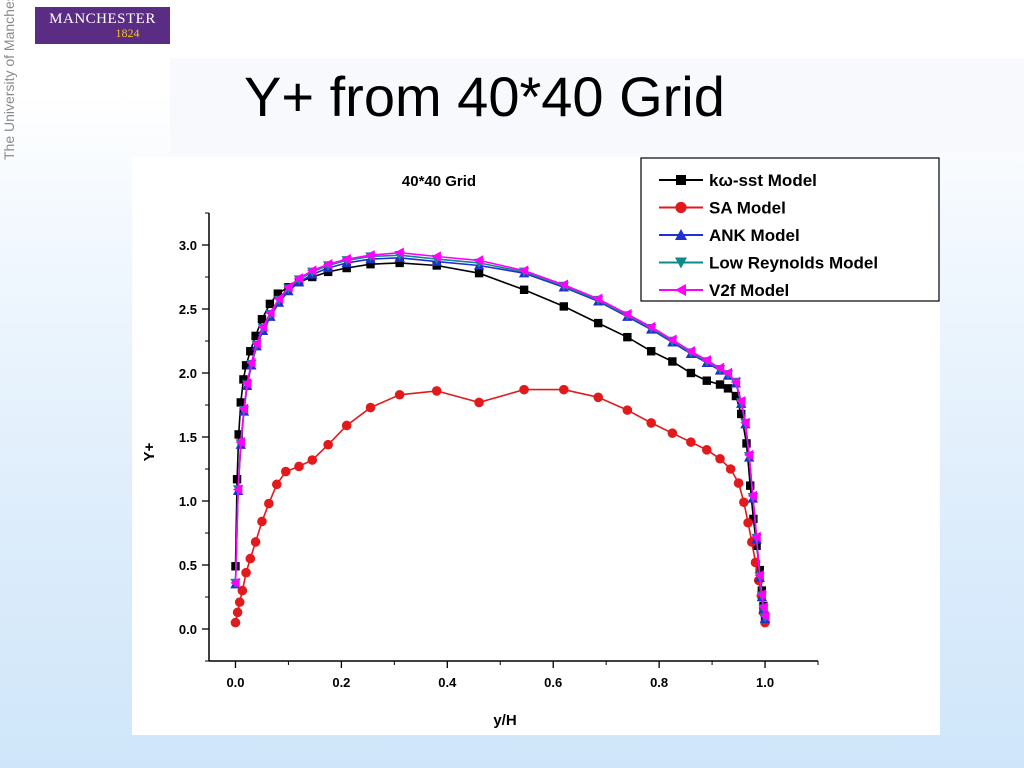  I want to click on x-tick-label: 0.6, so click(553, 682).